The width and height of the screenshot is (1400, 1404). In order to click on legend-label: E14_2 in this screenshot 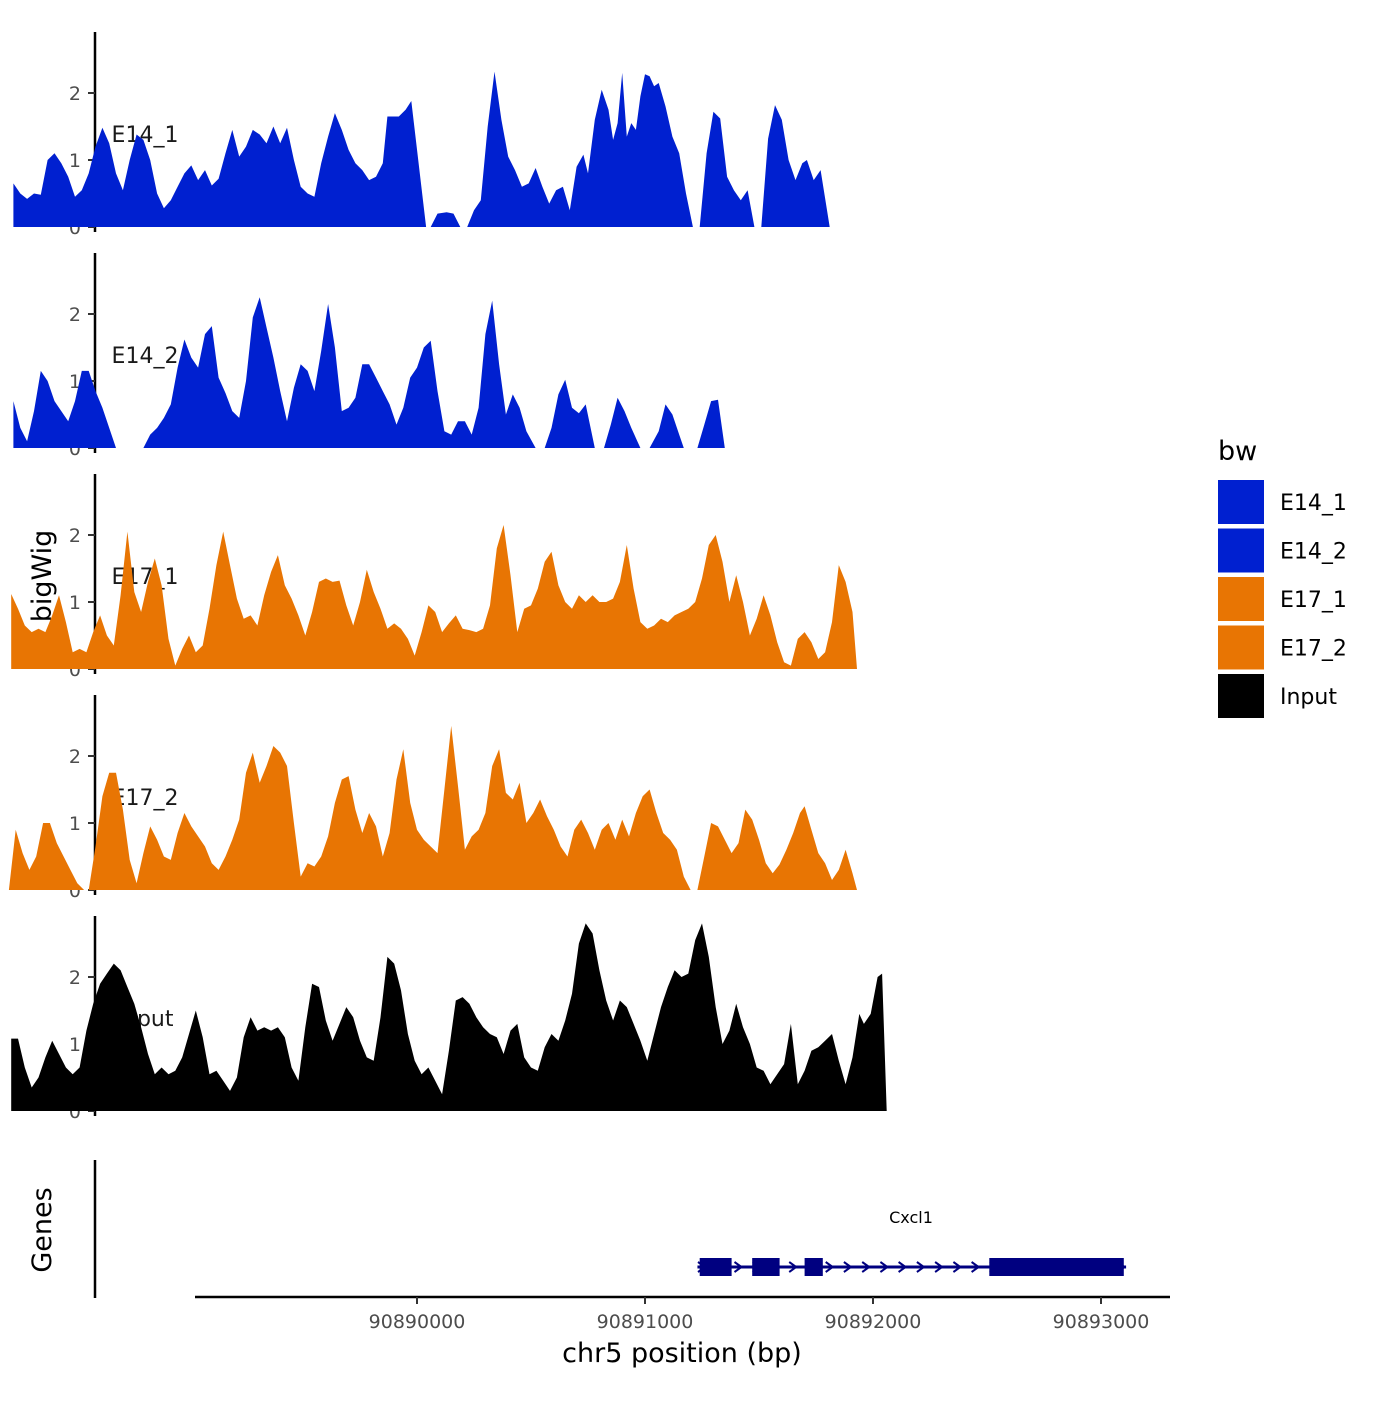, I will do `click(1313, 552)`.